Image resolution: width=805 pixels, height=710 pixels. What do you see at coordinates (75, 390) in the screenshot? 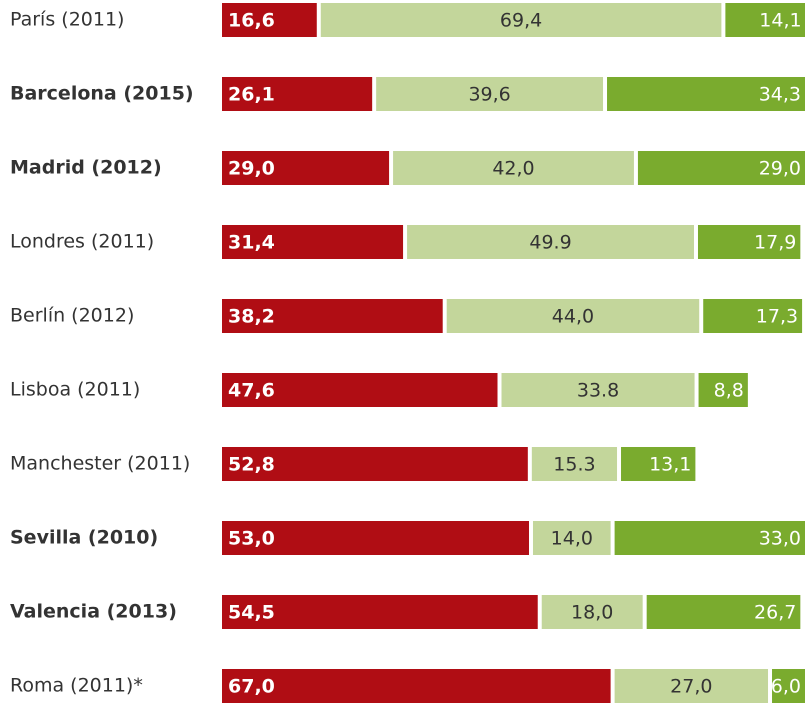
I see `category-label: Lisboa (2011)` at bounding box center [75, 390].